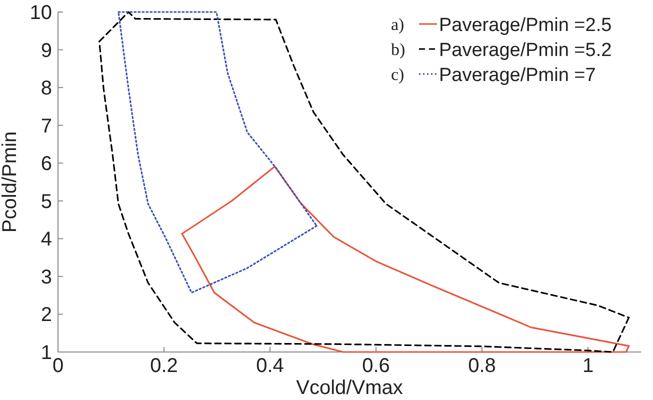 The width and height of the screenshot is (653, 400). Describe the element at coordinates (517, 75) in the screenshot. I see `legend-label: Paverage/Pmin =7` at that location.